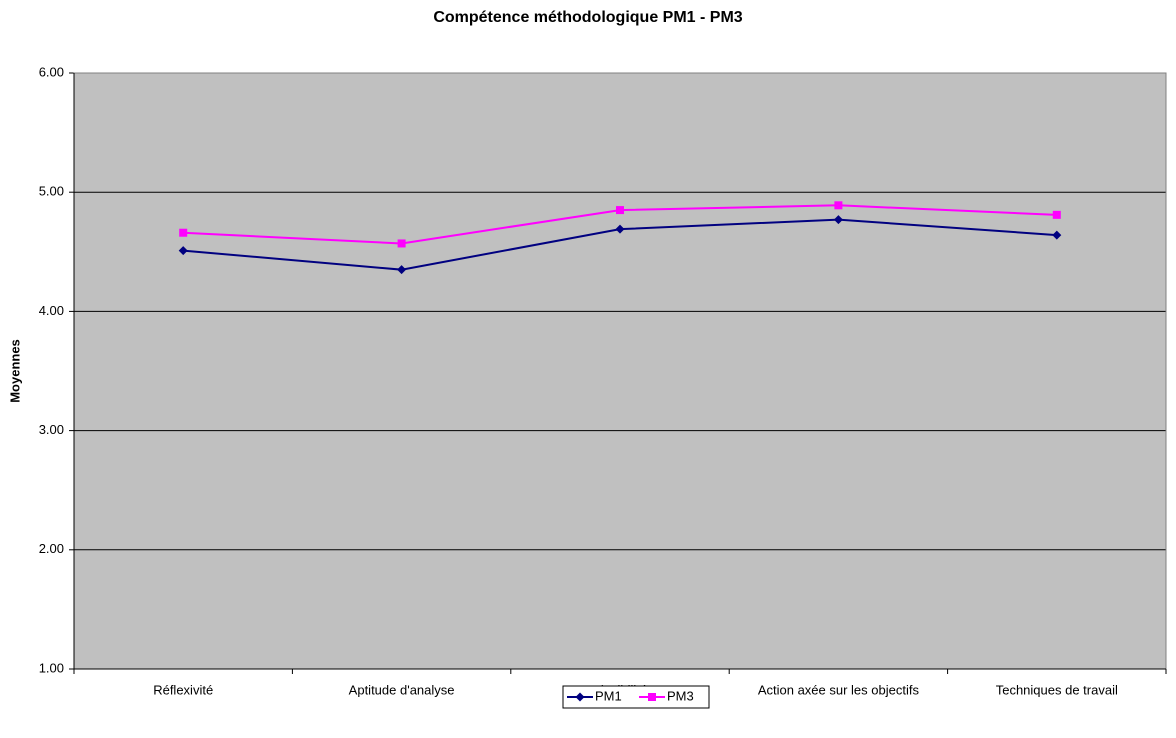 The height and width of the screenshot is (738, 1176). I want to click on y-tick-label: 2.00, so click(51, 548).